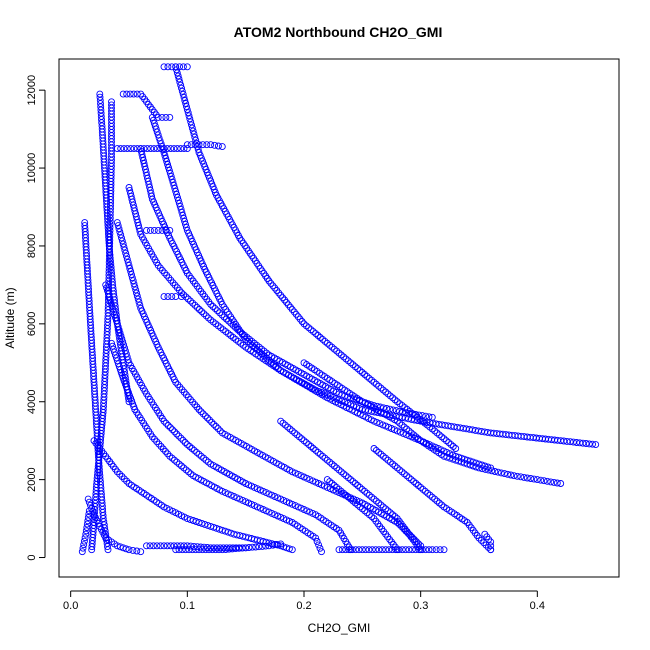  I want to click on y-tick-label: 10000, so click(32, 168).